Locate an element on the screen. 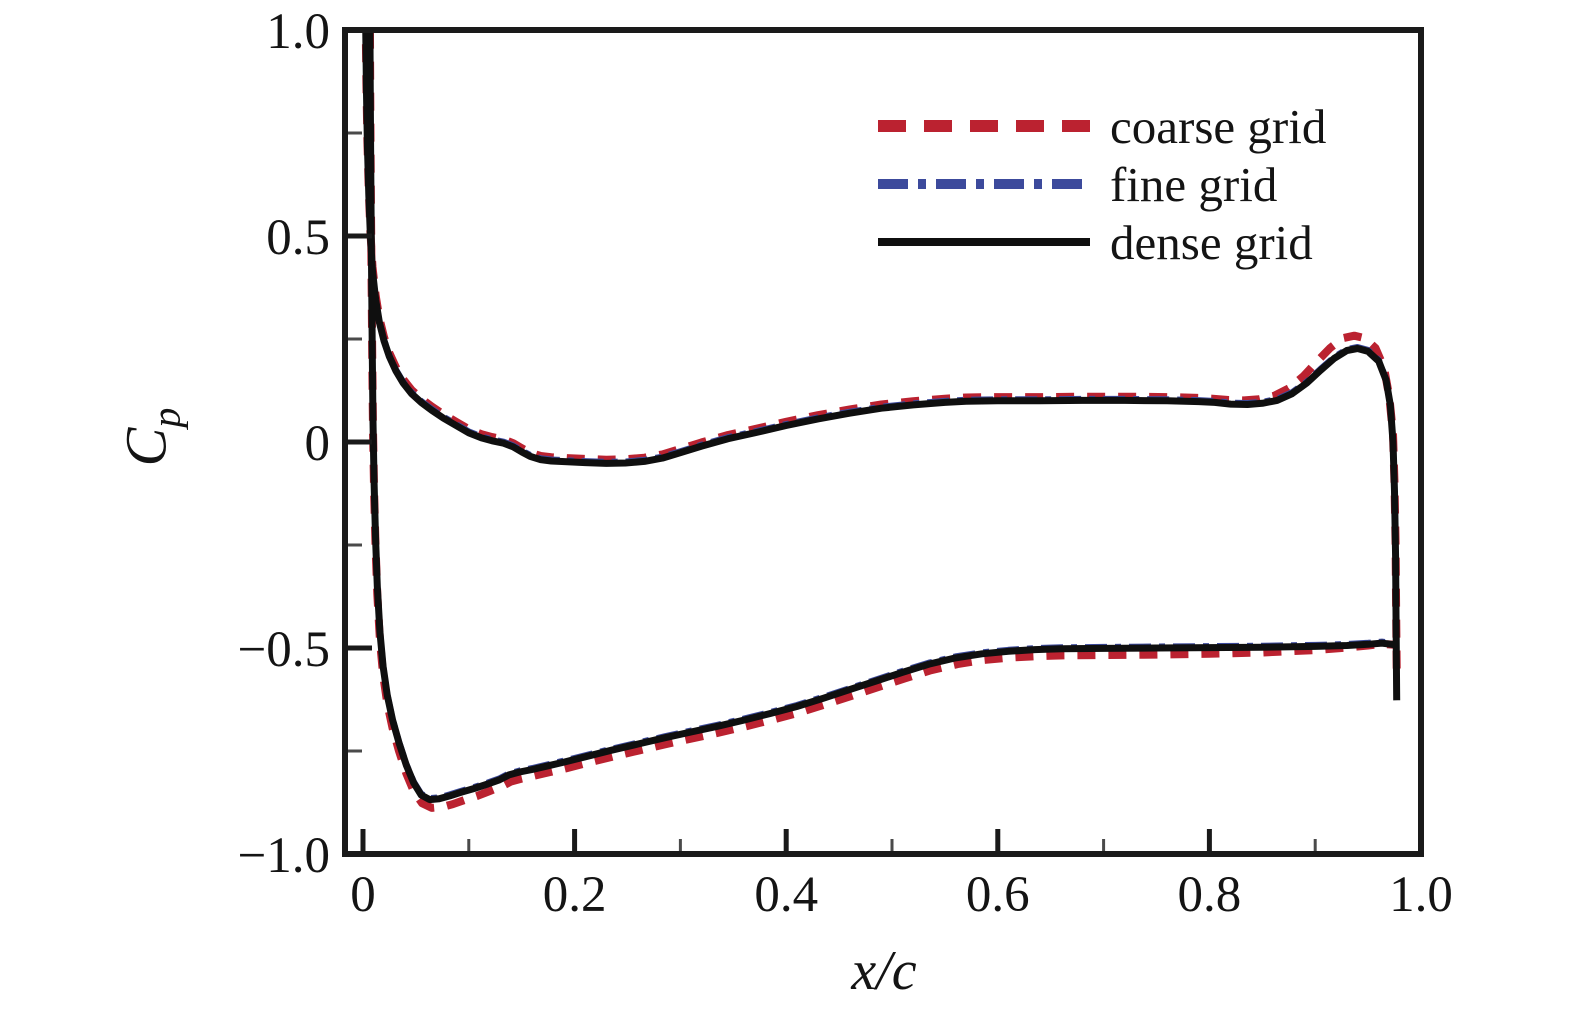 Image resolution: width=1575 pixels, height=1011 pixels. y-tick-label: 0 is located at coordinates (318, 444).